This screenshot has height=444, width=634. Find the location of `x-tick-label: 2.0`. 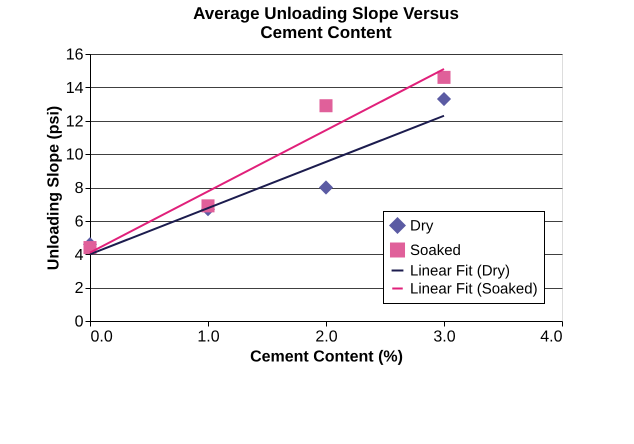

x-tick-label: 2.0 is located at coordinates (326, 337).